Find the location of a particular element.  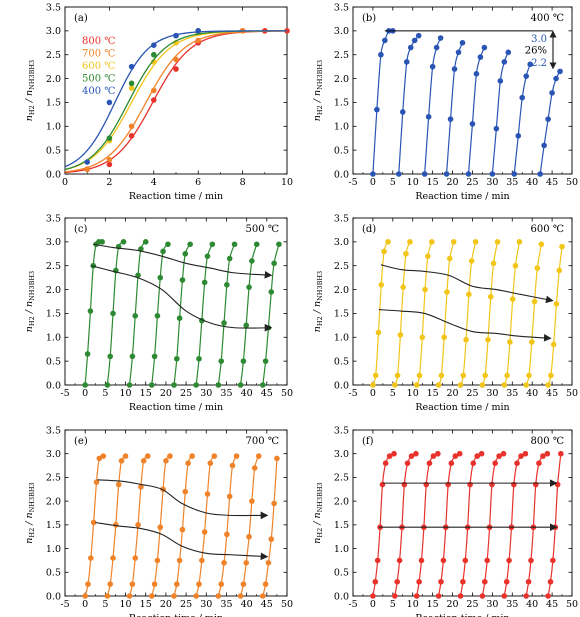

x-tick-label: 0 is located at coordinates (373, 393).